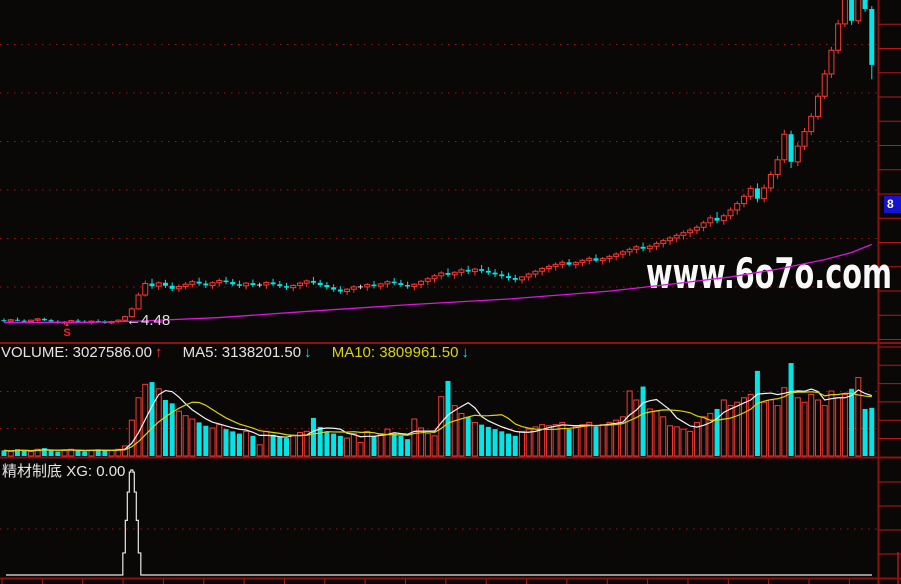  I want to click on indicator-name-label: 精材制底, so click(32, 471).